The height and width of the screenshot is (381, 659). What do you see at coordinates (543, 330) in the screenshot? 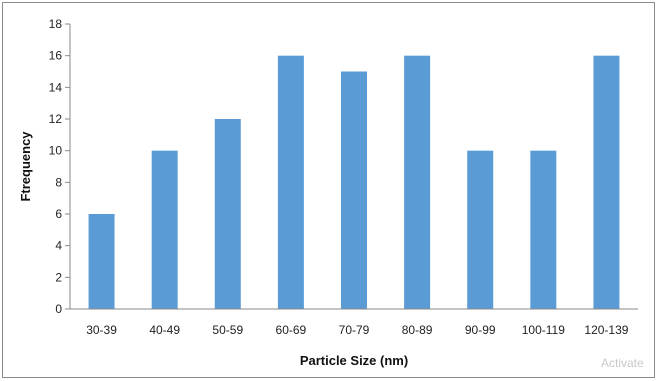
I see `x-tick-label: 100-119` at bounding box center [543, 330].